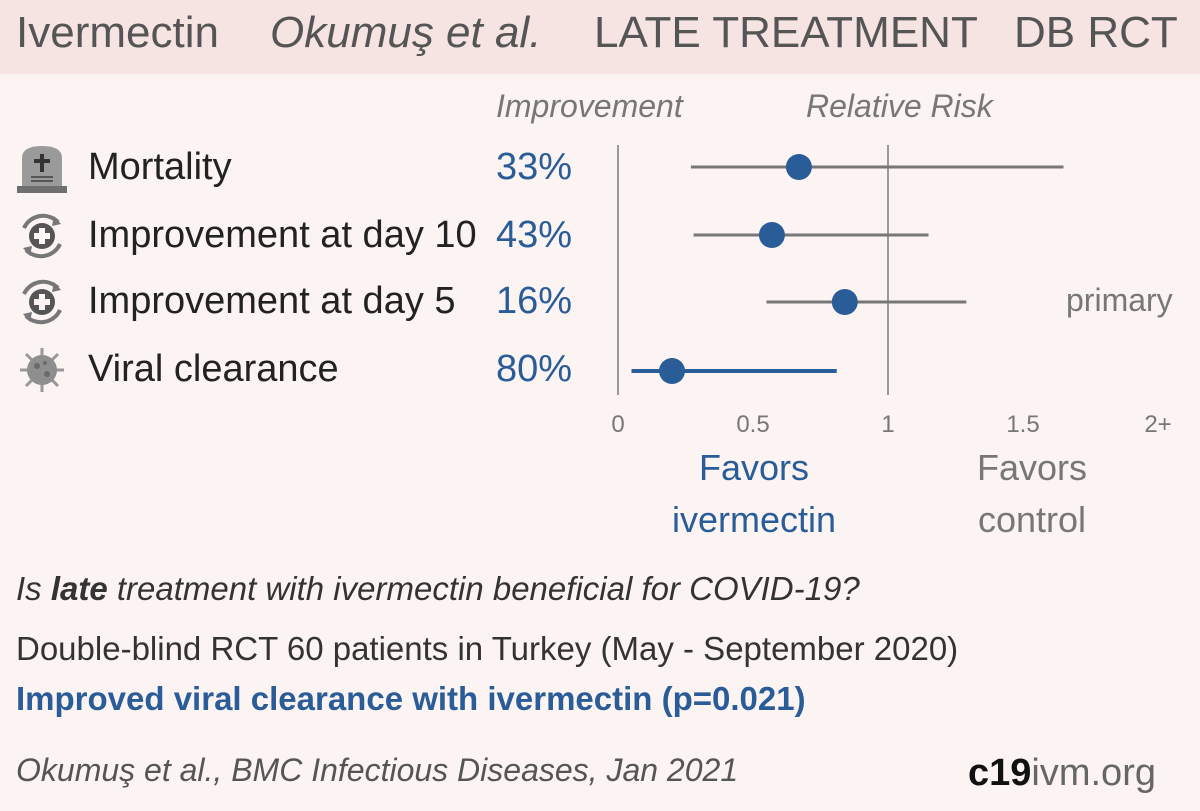  Describe the element at coordinates (754, 467) in the screenshot. I see `favors-ivermectin-line1: Favors` at that location.